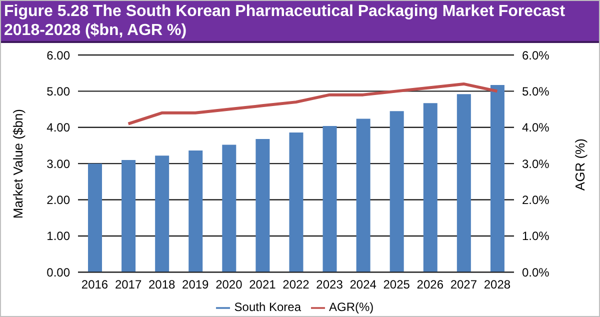 This screenshot has width=600, height=317. Describe the element at coordinates (536, 55) in the screenshot. I see `y2-tick-label: 6.0%` at that location.